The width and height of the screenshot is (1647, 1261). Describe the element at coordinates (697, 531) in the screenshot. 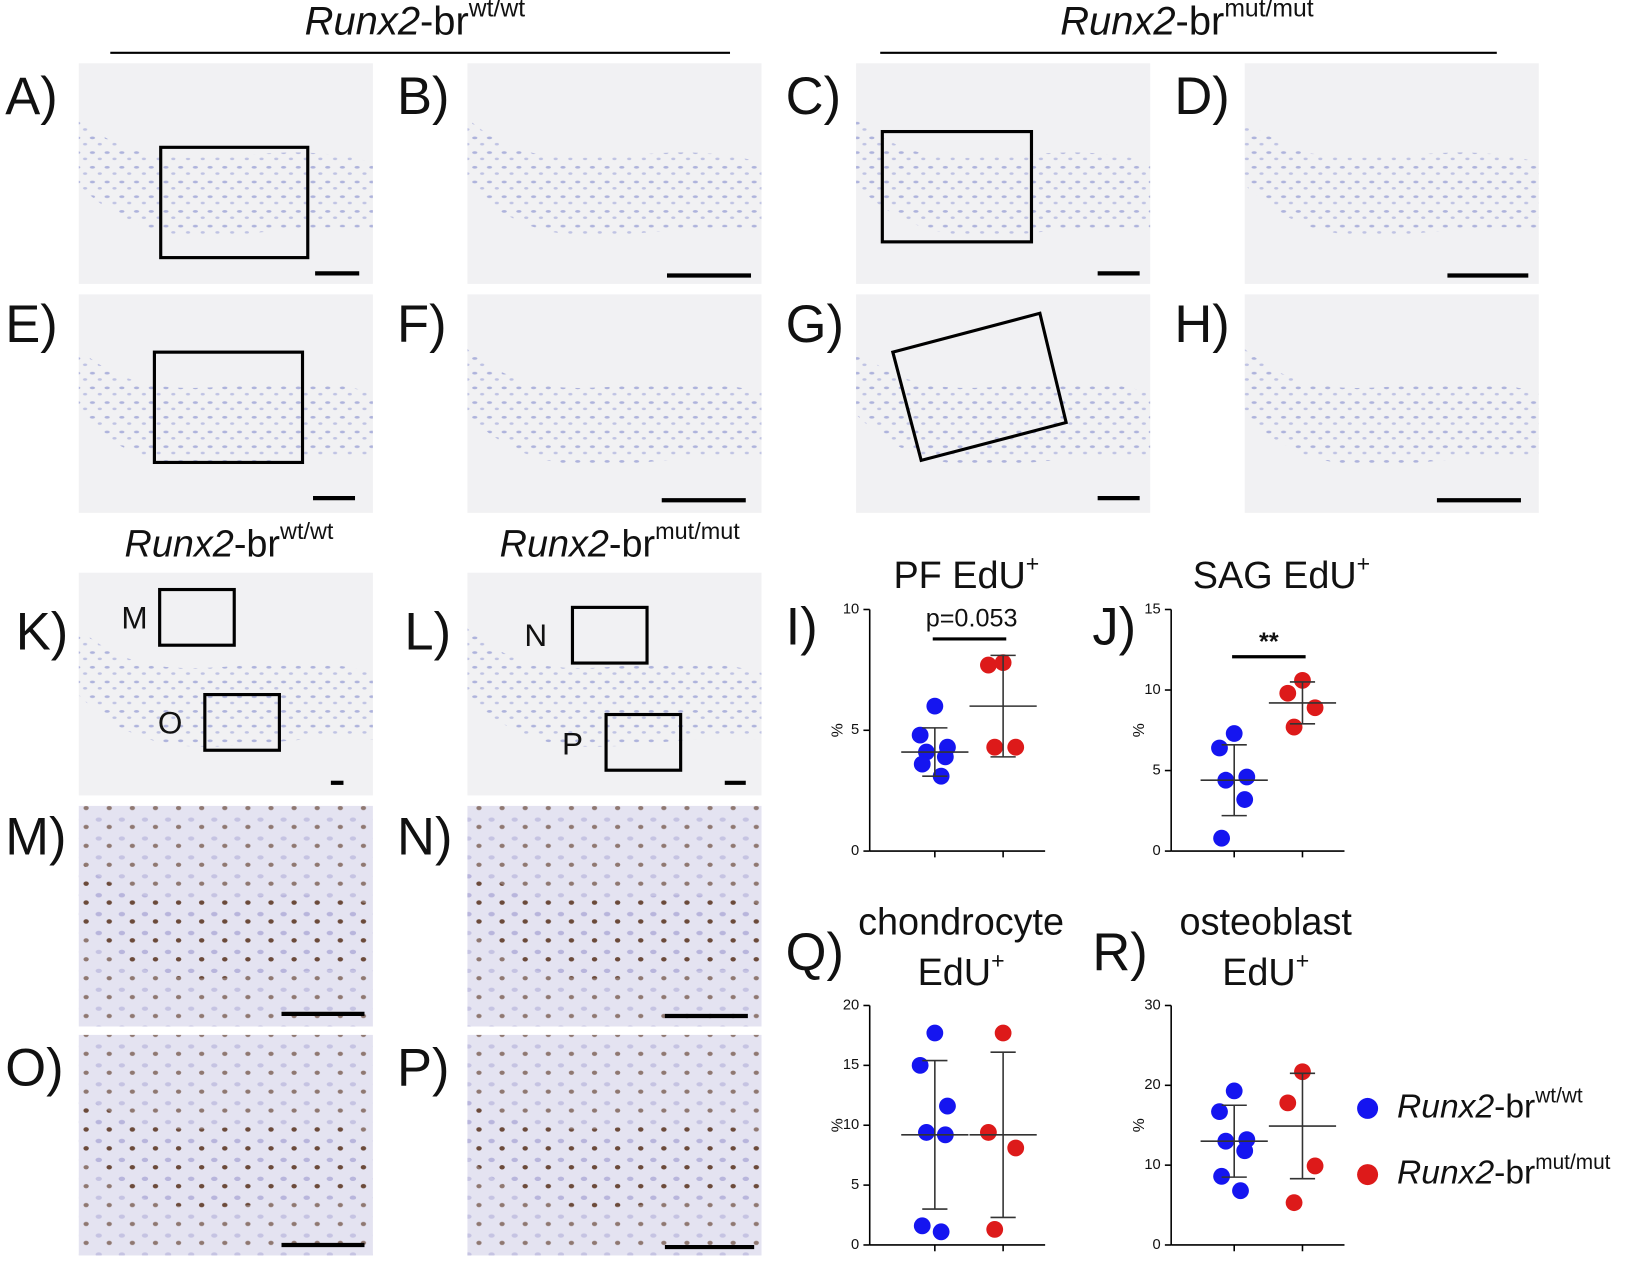

I see `allele-superscript: mut/mut` at that location.